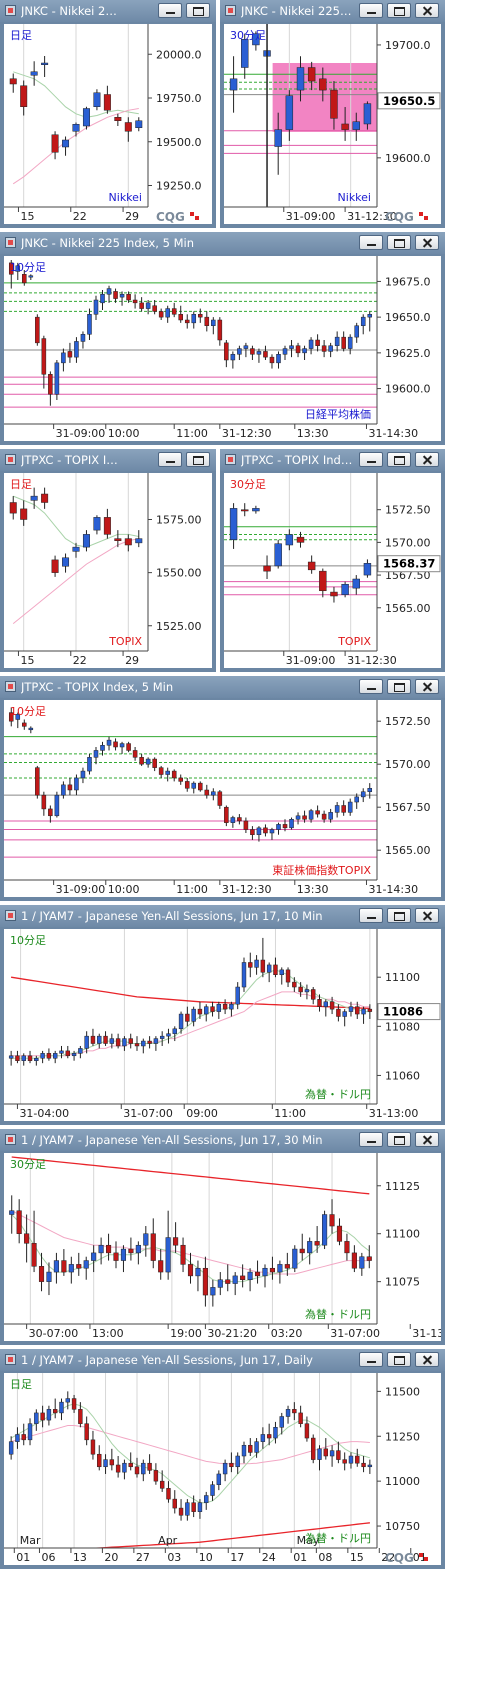  Describe the element at coordinates (10, 459) in the screenshot. I see `cqg-app-icon` at that location.